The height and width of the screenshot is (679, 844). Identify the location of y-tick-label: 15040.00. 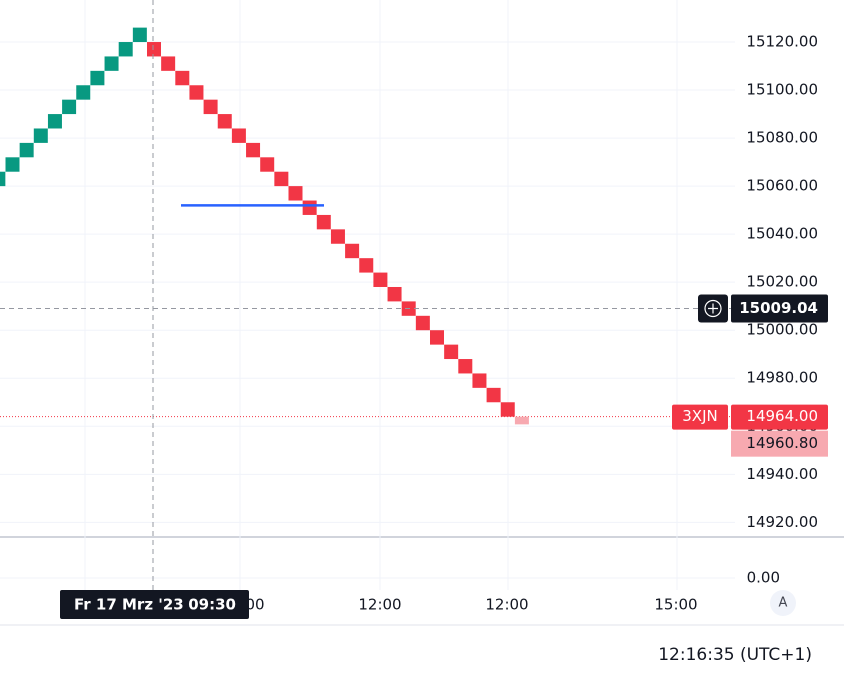
(782, 234).